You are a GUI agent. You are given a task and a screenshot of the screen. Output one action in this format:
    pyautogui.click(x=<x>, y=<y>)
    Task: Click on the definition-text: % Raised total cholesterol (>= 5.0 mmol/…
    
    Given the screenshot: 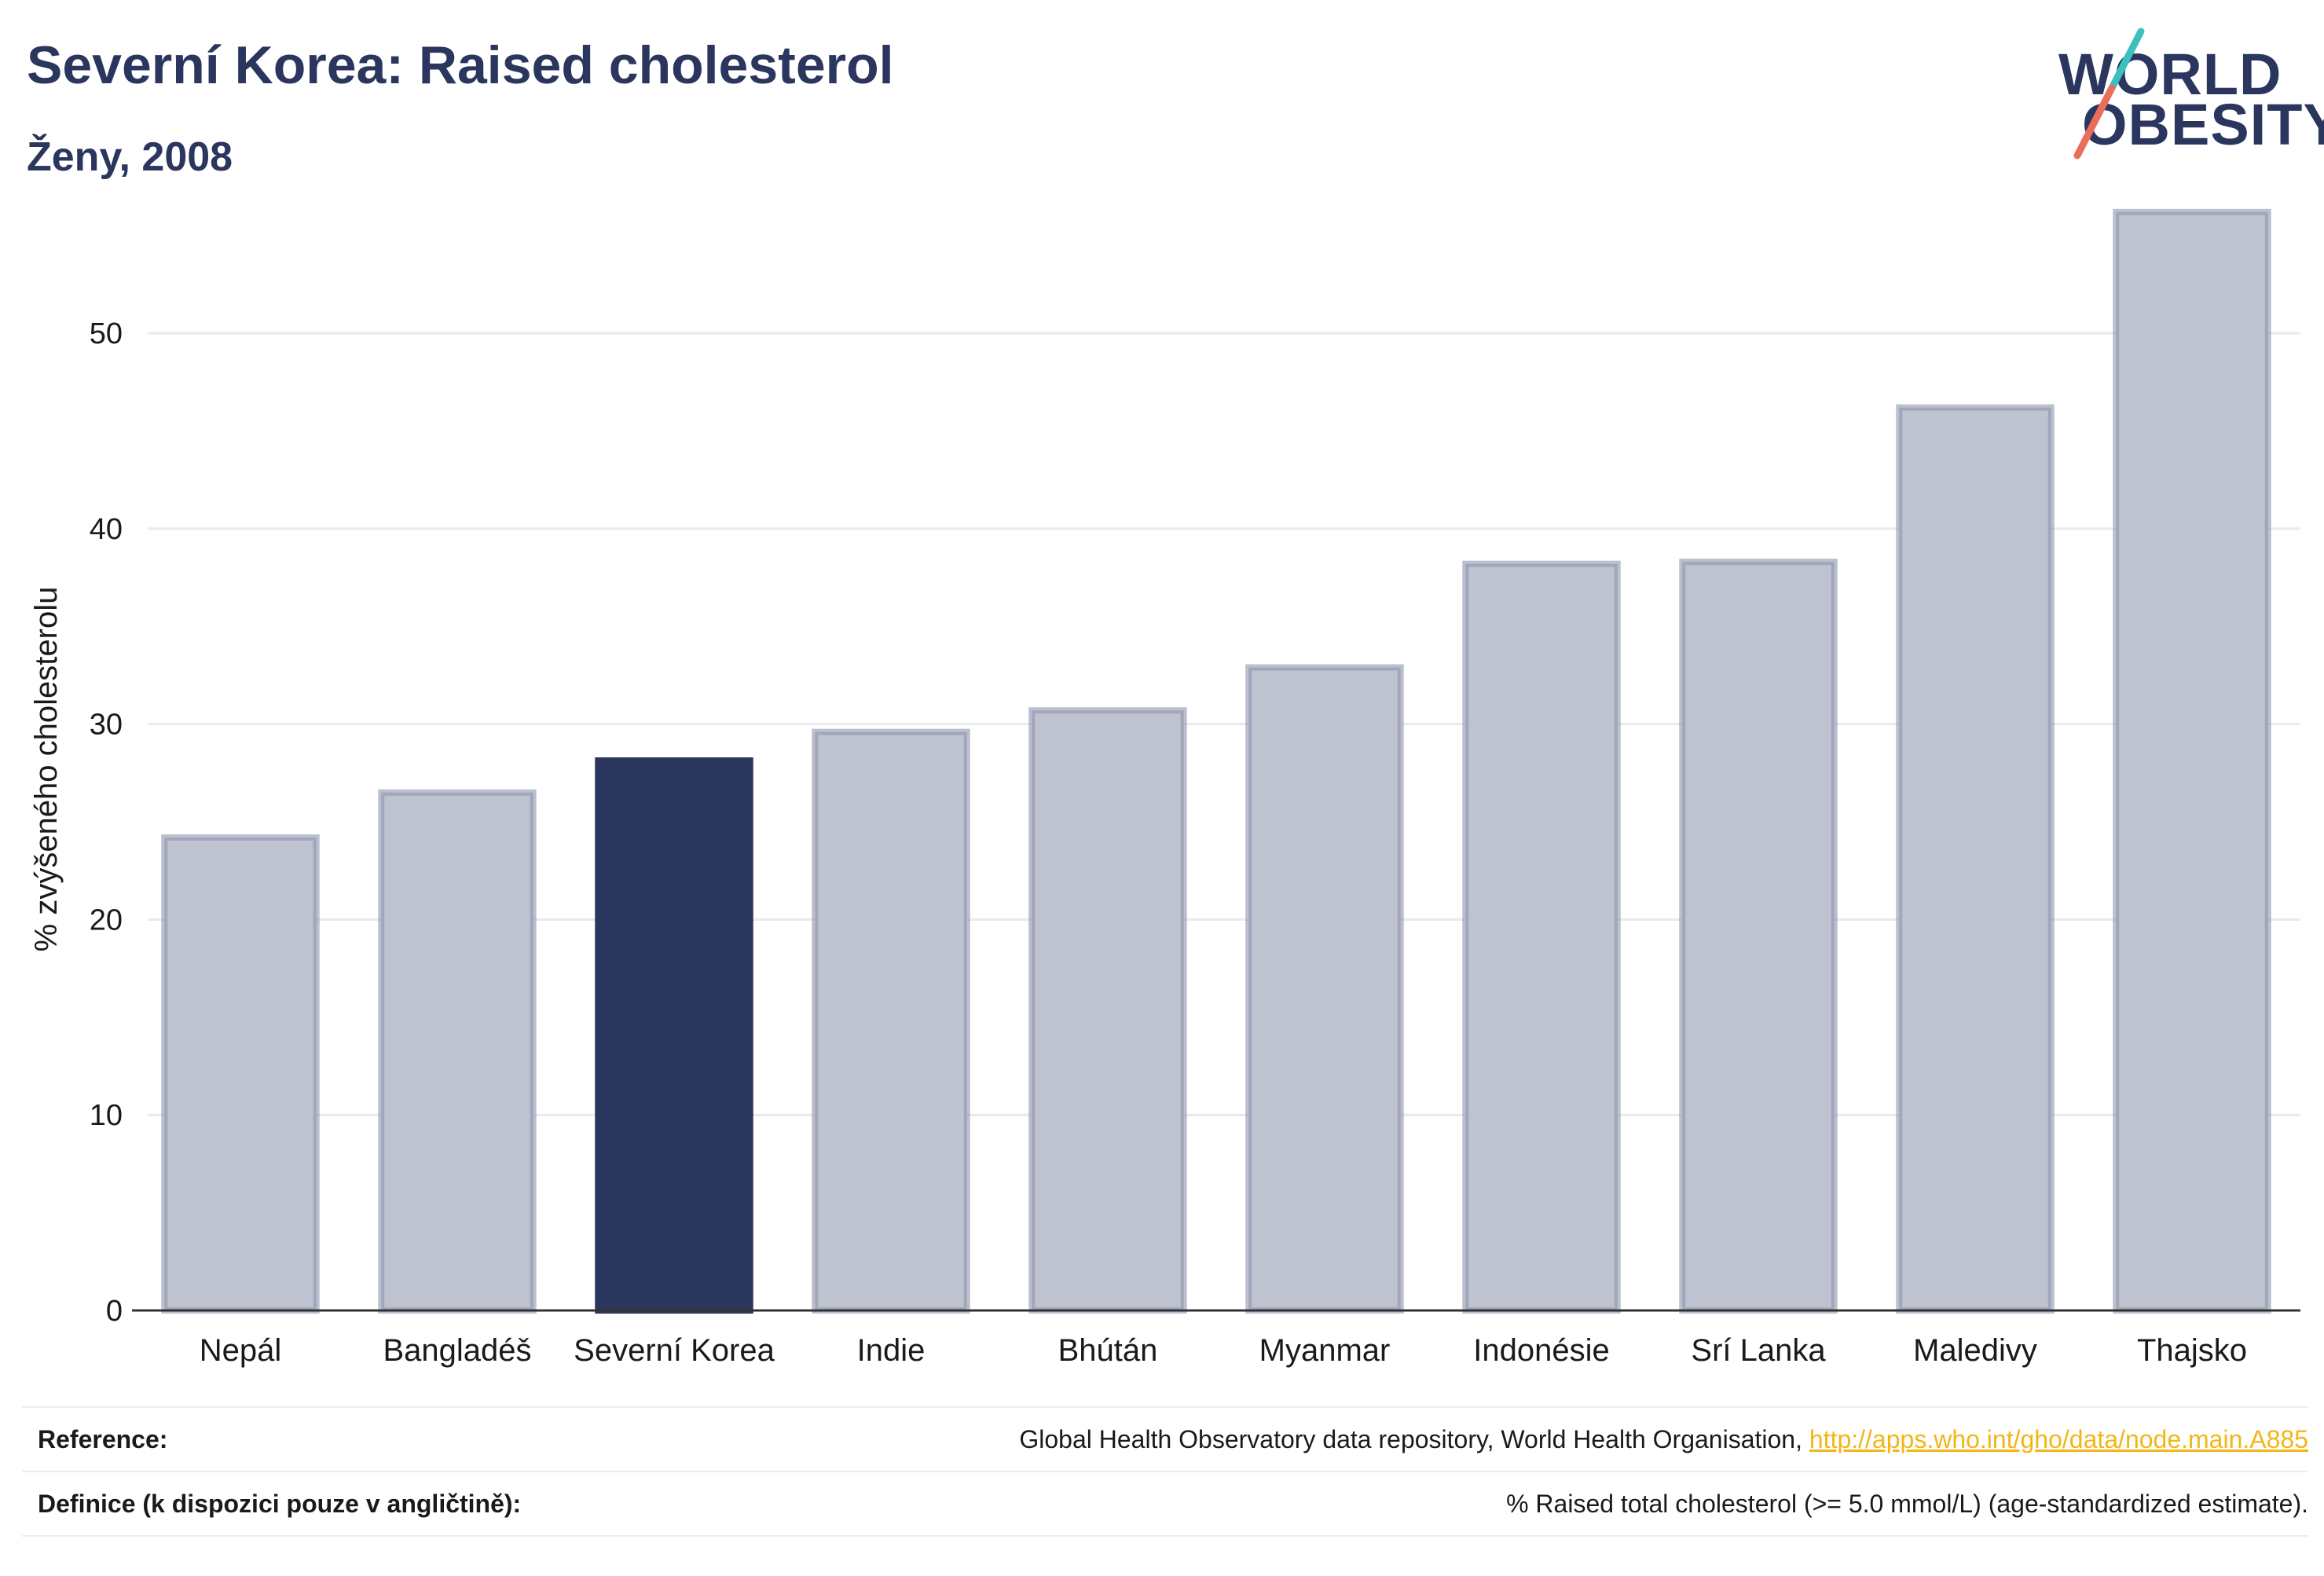 What is the action you would take?
    pyautogui.click(x=1907, y=1504)
    